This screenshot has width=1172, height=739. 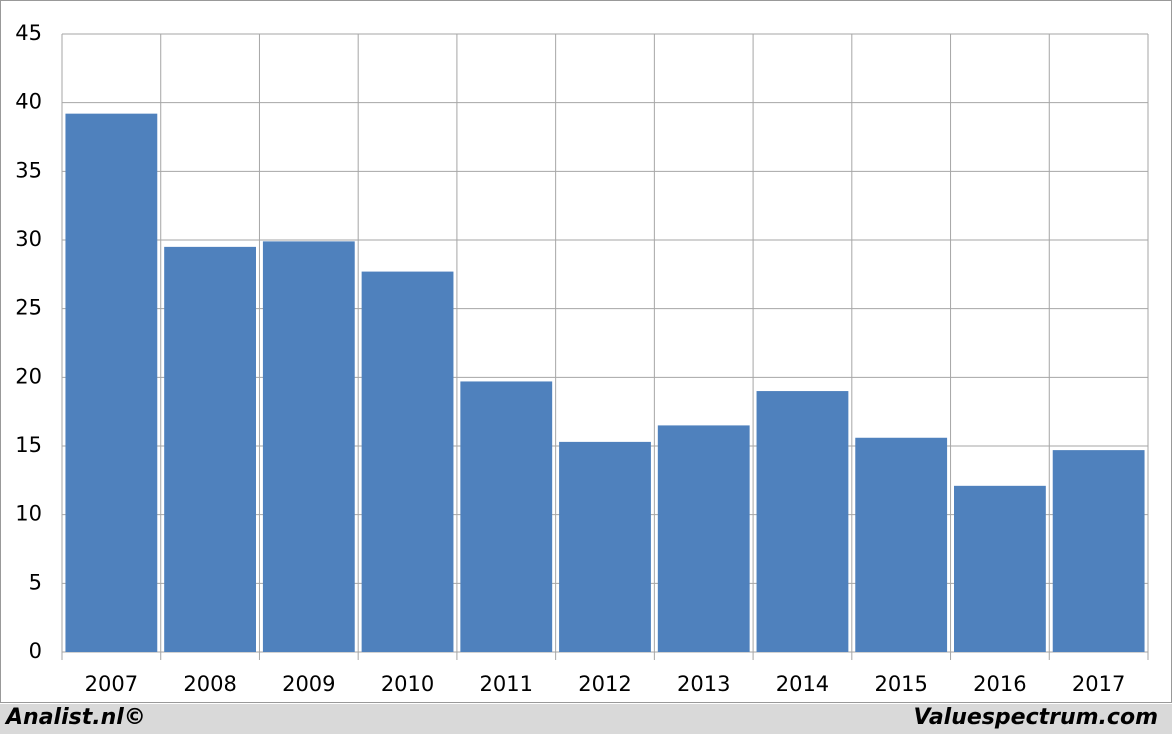 I want to click on y-tick-label: 40, so click(x=28, y=102).